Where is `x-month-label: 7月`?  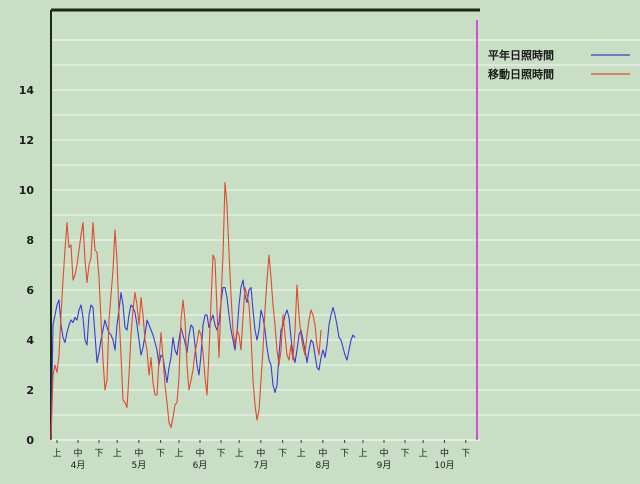
x-month-label: 7月 is located at coordinates (261, 465).